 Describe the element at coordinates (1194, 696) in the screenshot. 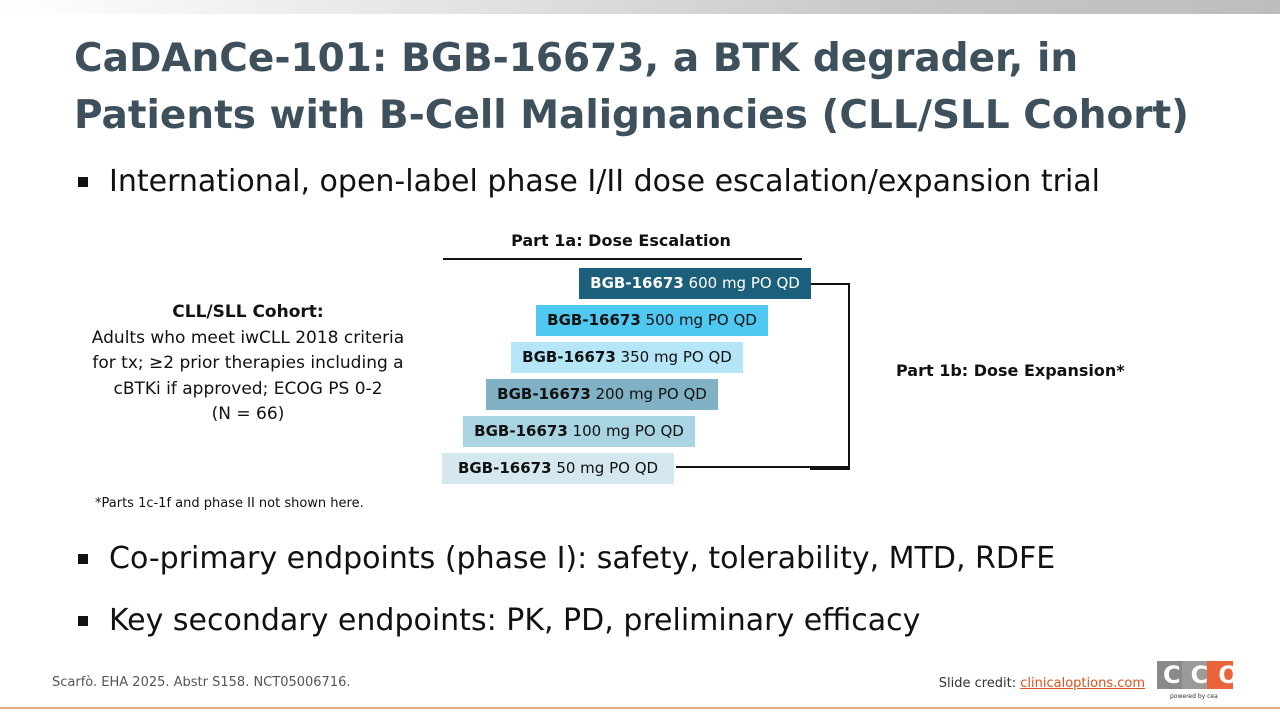

I see `logo-tagline: powered by cea` at that location.